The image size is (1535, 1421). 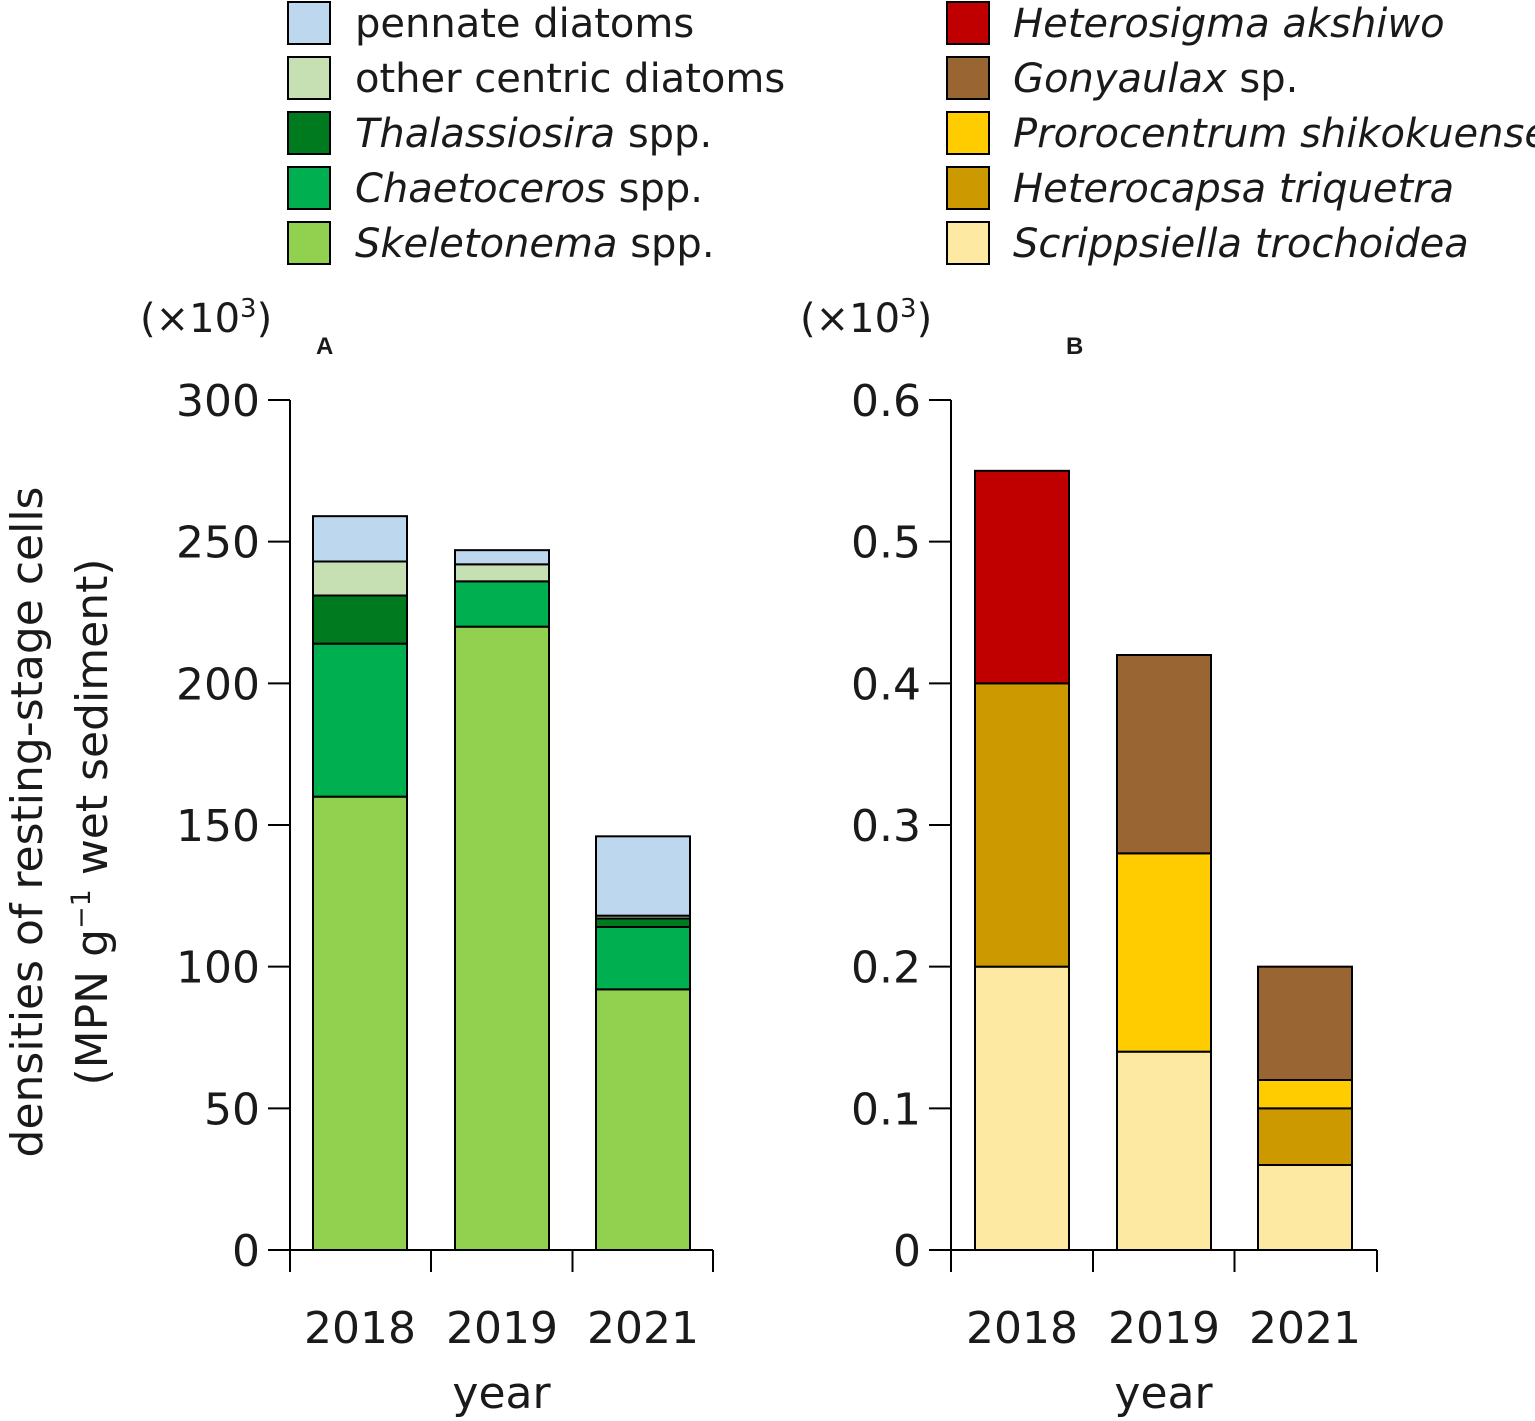 I want to click on x-tick-label: 2018, so click(x=1022, y=1328).